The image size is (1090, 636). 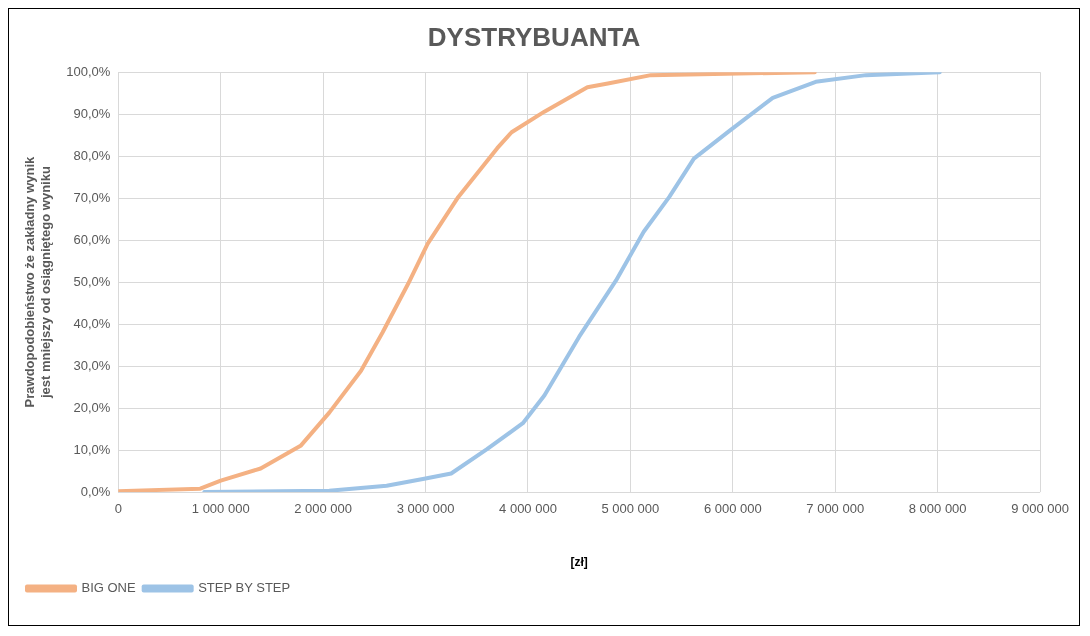 I want to click on x-tick-label: 4 000 000, so click(x=528, y=509).